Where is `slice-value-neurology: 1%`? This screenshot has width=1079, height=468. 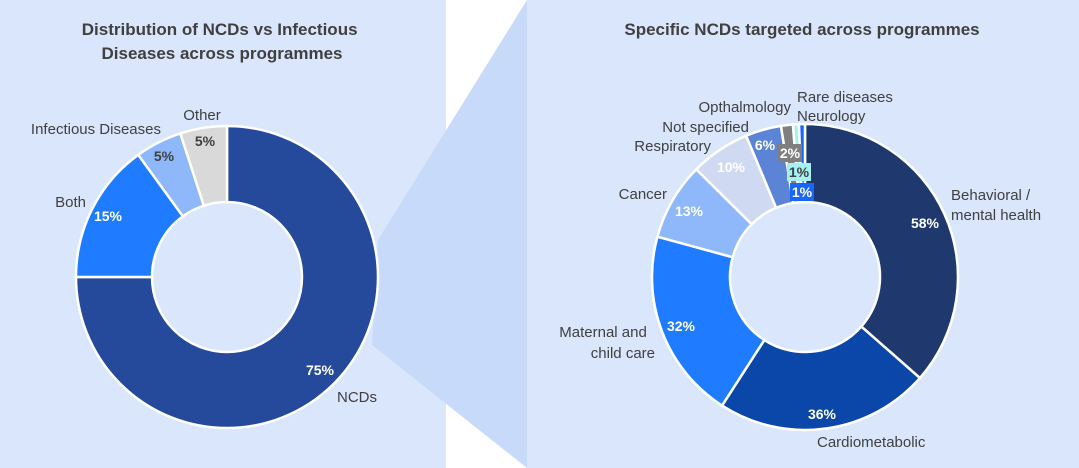
slice-value-neurology: 1% is located at coordinates (802, 192).